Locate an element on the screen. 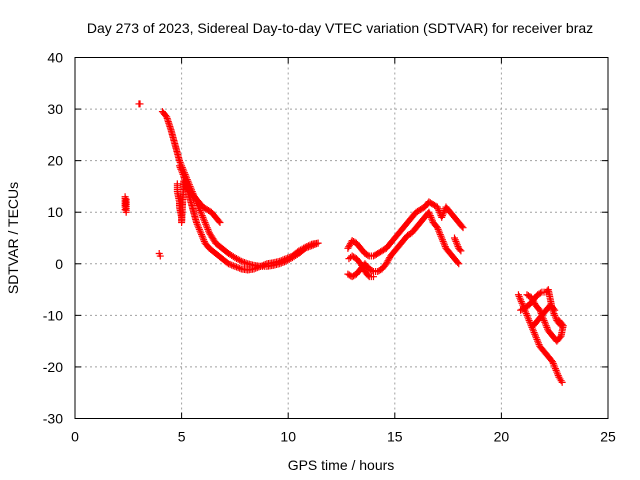 The image size is (640, 480). x-tick-label: 5 is located at coordinates (182, 437).